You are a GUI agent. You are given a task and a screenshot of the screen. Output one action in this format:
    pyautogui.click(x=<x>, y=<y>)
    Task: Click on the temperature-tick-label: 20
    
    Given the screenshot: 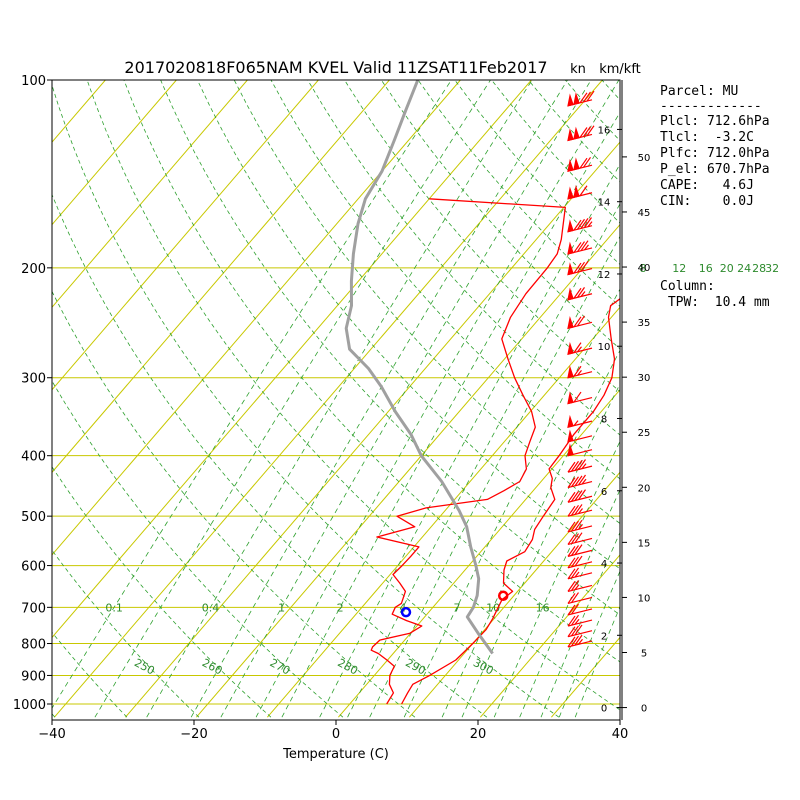 What is the action you would take?
    pyautogui.click(x=478, y=734)
    